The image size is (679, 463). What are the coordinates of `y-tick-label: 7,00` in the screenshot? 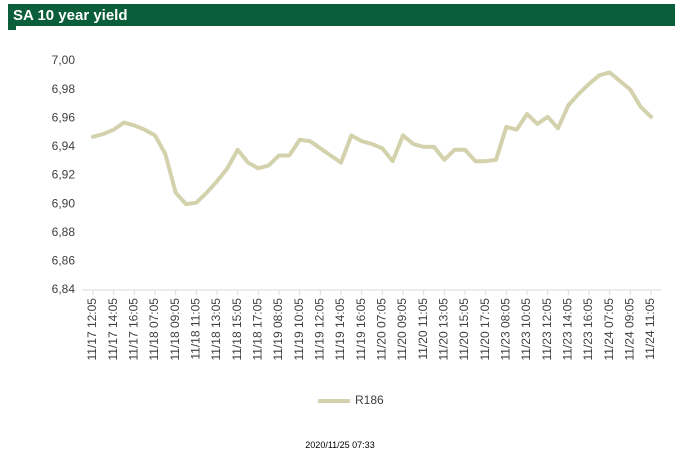 It's located at (64, 60).